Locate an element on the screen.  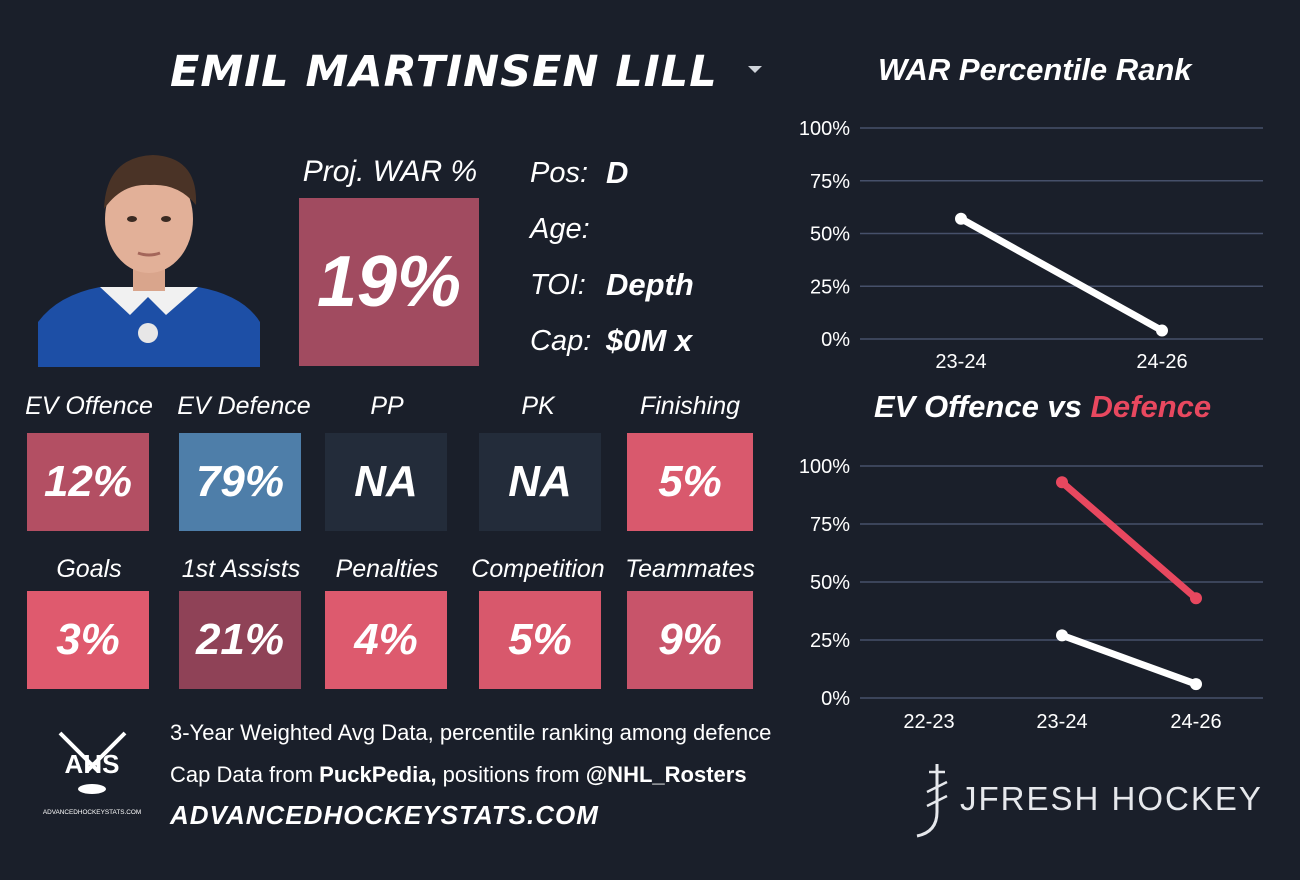
stat-pk: NA is located at coordinates (540, 482).